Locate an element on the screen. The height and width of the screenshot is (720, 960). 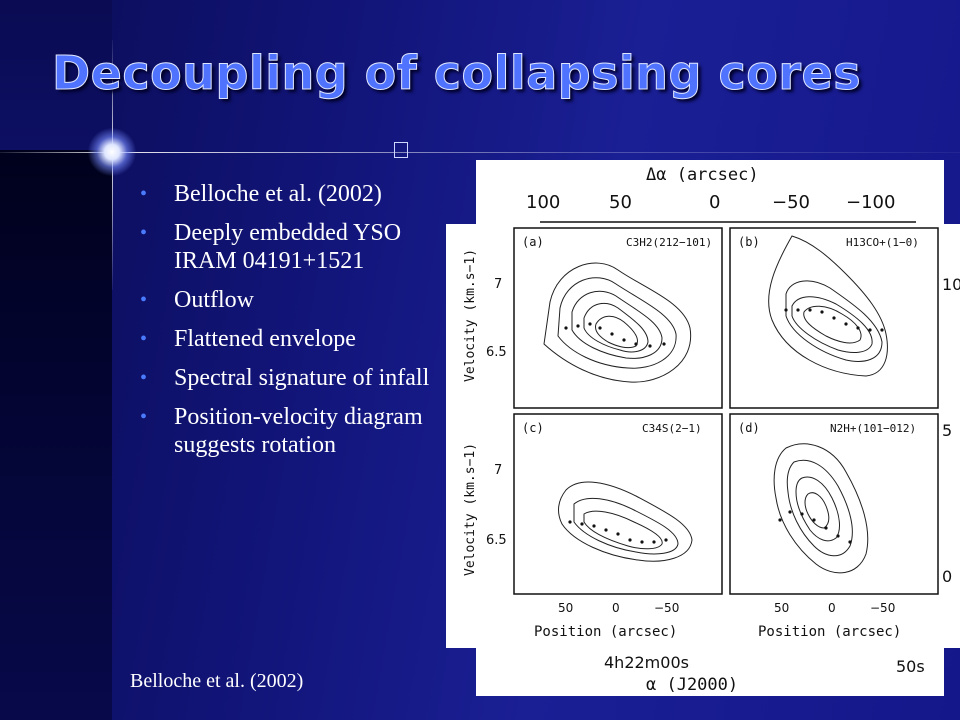
panel-c-contours is located at coordinates (625, 521).